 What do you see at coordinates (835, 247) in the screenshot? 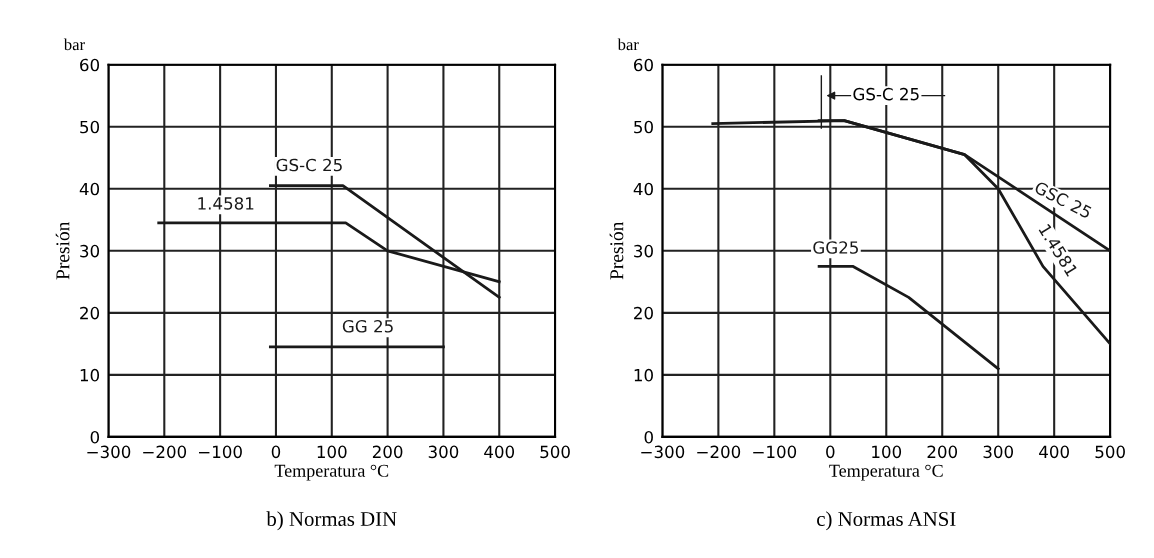
I see `series-label: GG25` at bounding box center [835, 247].